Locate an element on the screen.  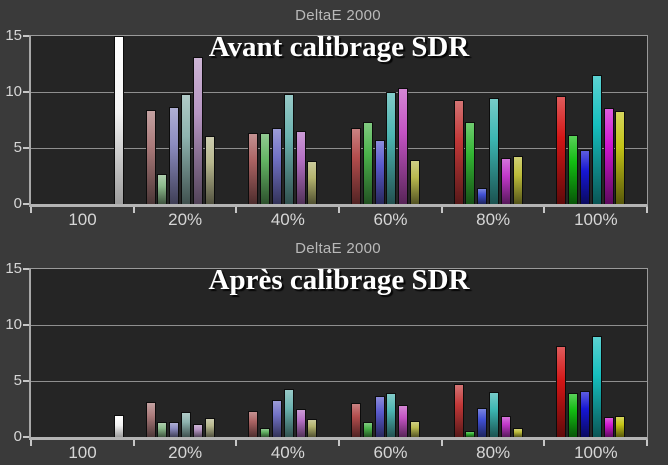
bar-green-100% is located at coordinates (573, 415).